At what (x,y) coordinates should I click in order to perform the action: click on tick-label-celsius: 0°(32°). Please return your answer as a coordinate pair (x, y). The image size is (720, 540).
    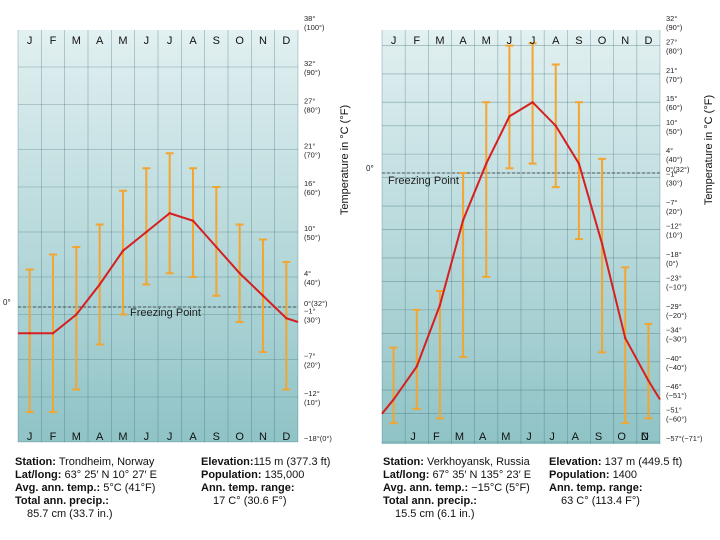
    Looking at the image, I should click on (678, 169).